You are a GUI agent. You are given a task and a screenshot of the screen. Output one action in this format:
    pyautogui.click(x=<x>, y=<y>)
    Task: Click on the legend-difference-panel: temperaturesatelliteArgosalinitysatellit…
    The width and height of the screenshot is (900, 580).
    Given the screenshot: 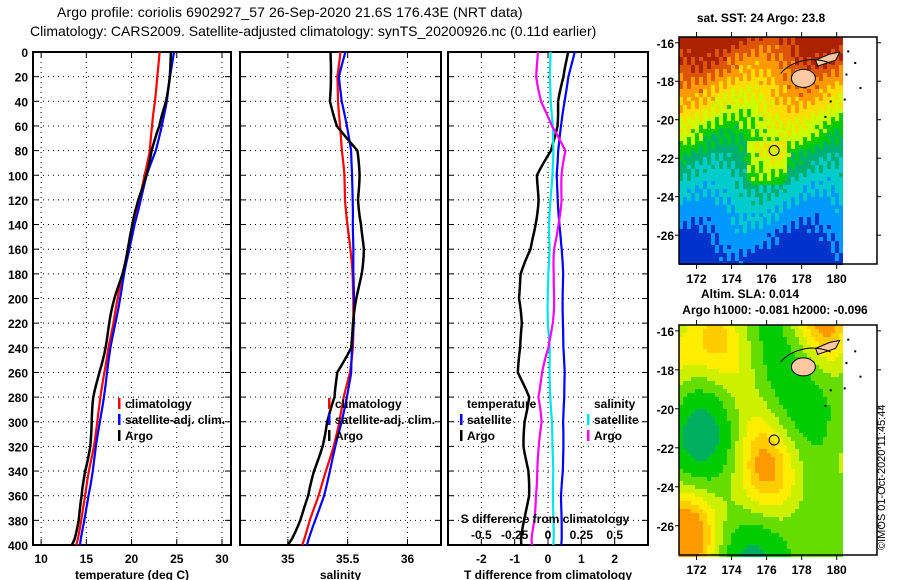 What is the action you would take?
    pyautogui.click(x=549, y=469)
    